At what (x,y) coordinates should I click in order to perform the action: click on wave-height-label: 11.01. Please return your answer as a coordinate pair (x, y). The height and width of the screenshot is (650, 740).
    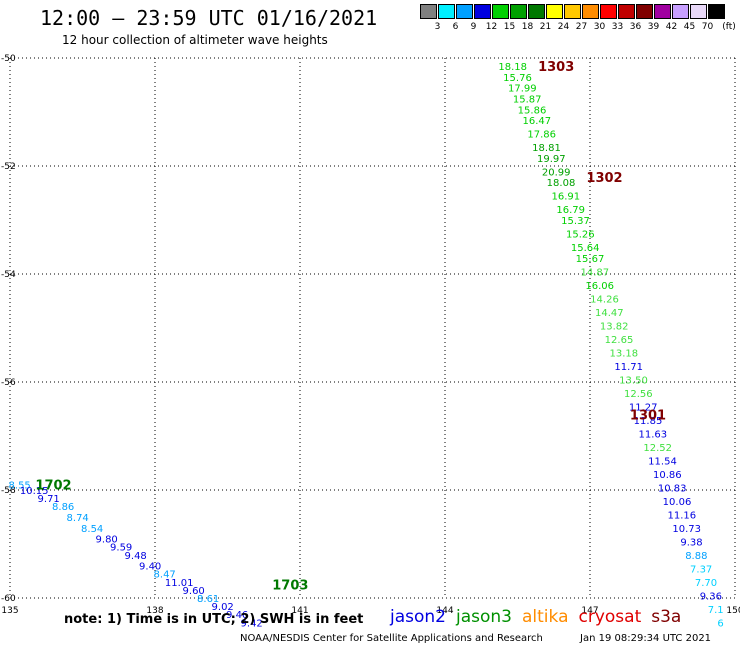
    Looking at the image, I should click on (179, 583).